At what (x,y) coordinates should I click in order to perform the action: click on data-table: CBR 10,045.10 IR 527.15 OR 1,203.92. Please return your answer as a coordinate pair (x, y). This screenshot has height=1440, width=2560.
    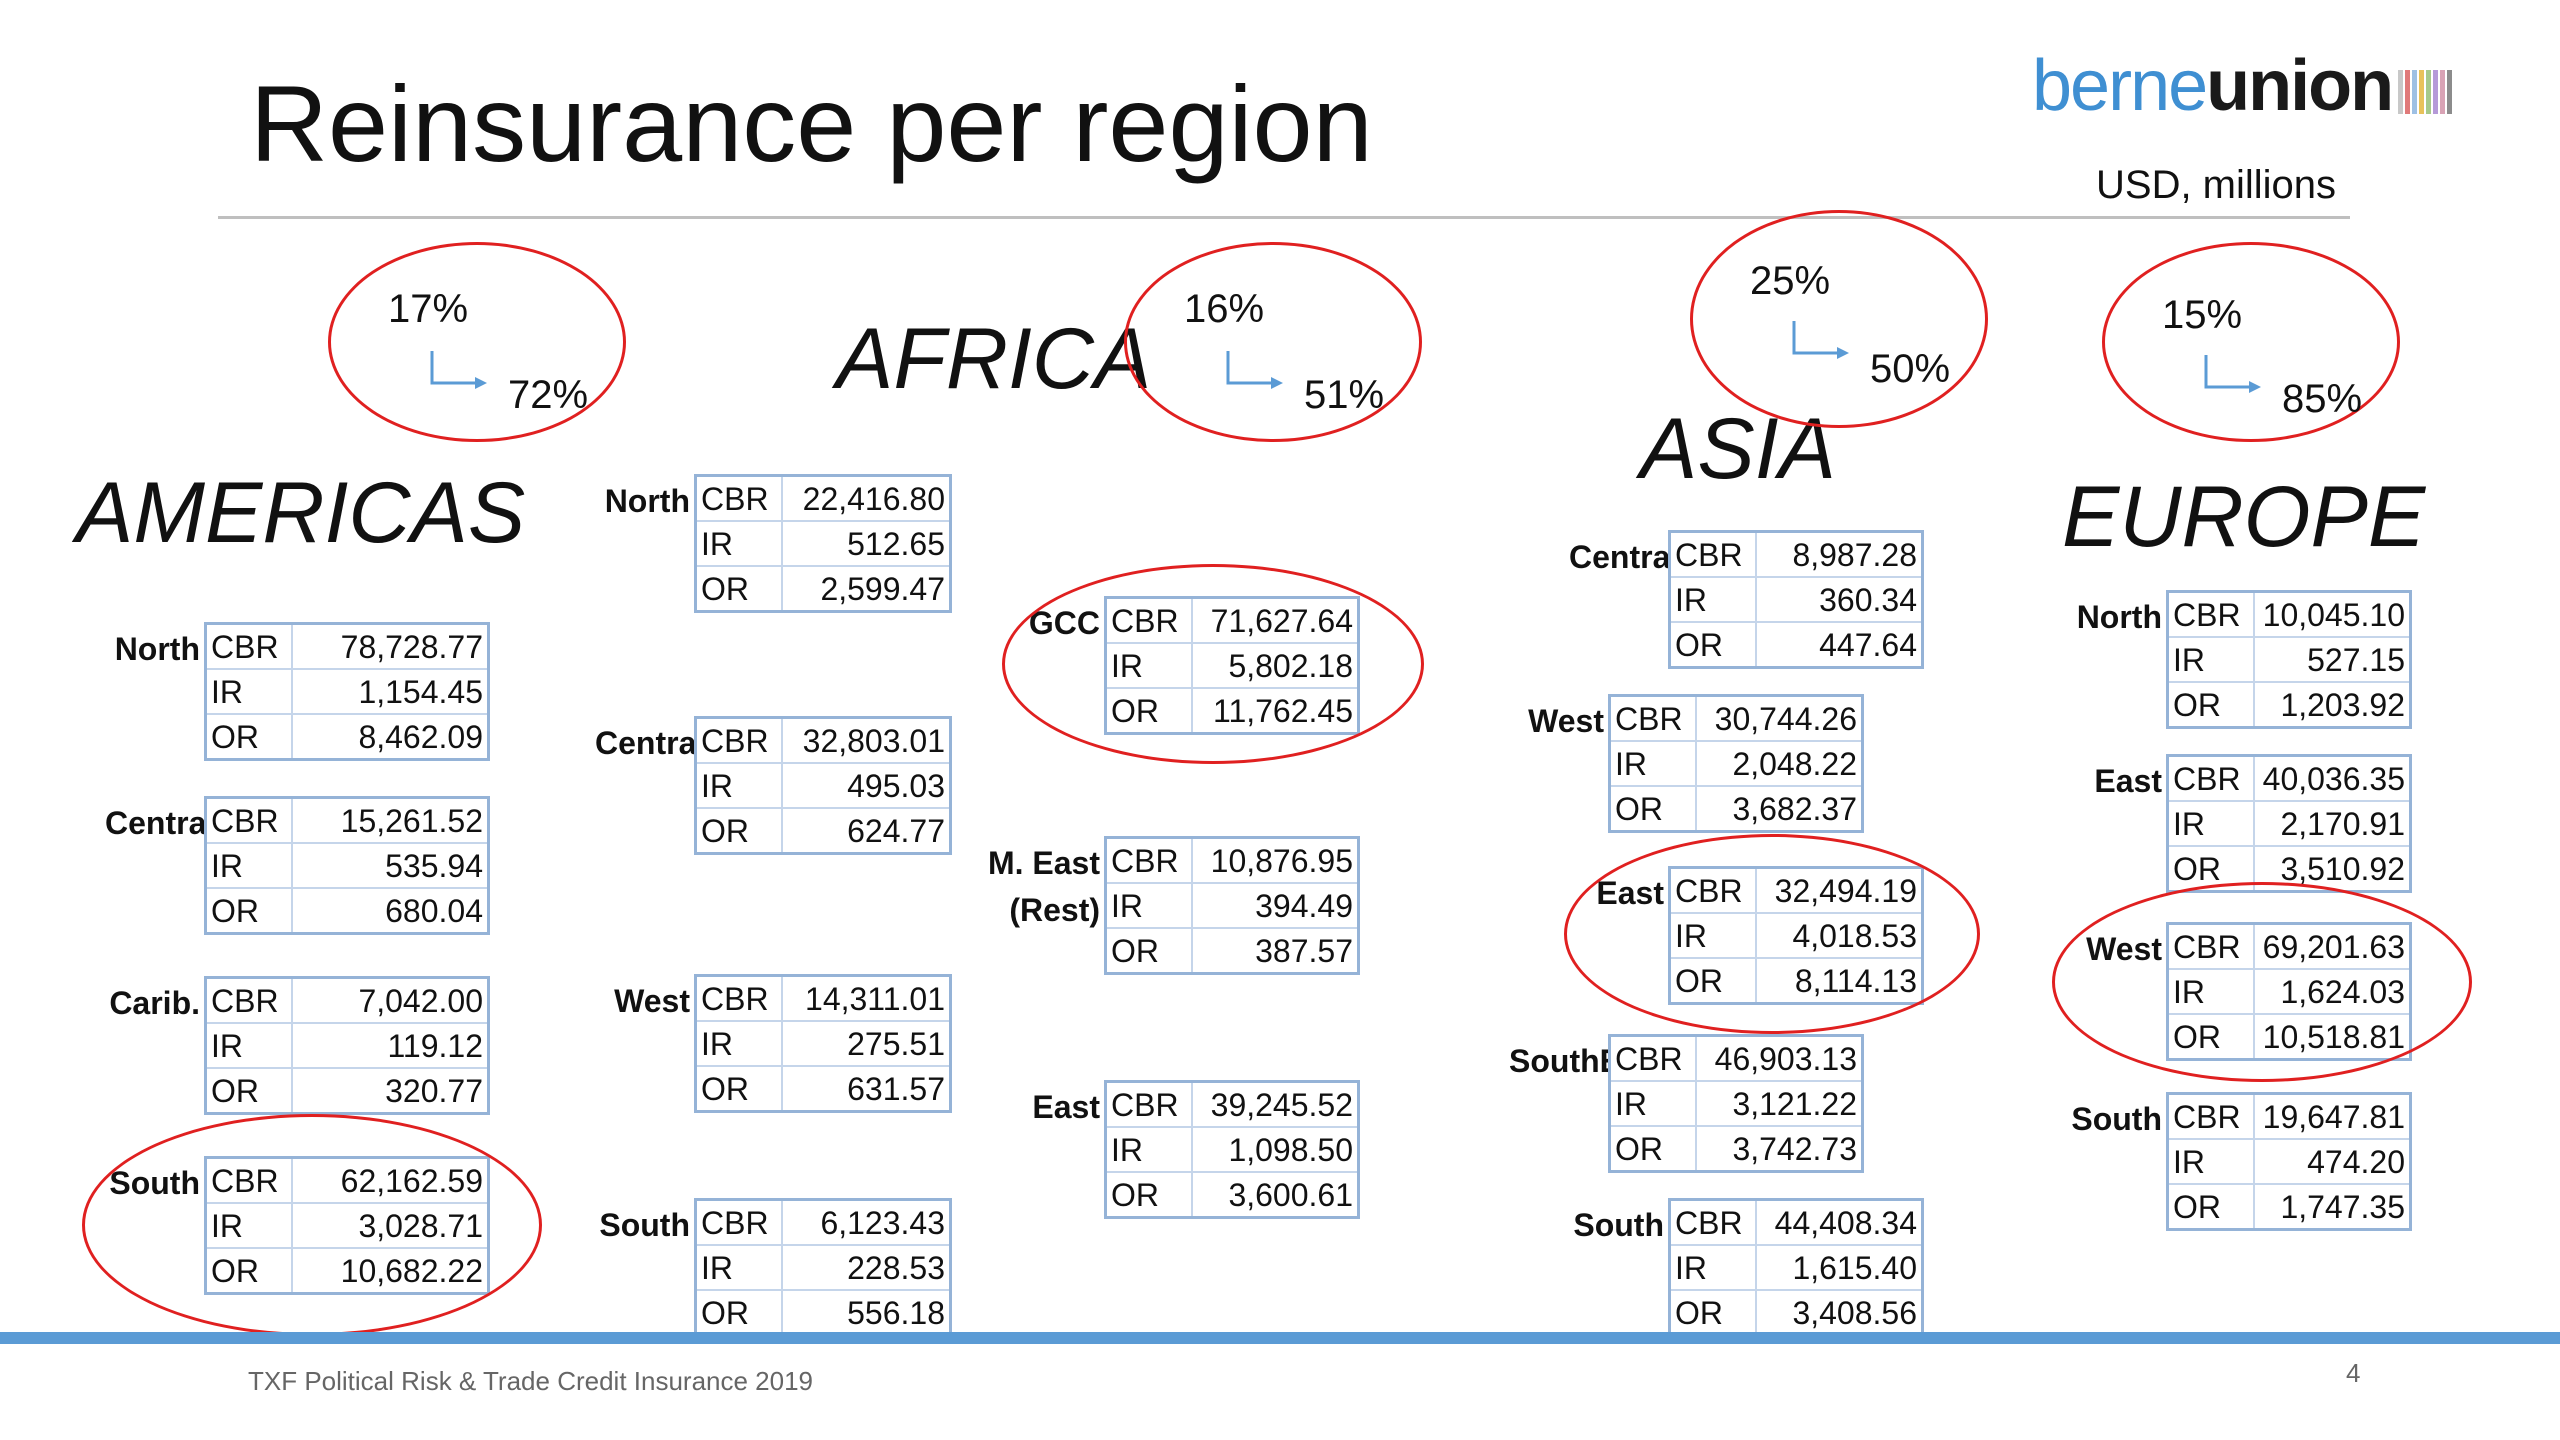
    Looking at the image, I should click on (2289, 659).